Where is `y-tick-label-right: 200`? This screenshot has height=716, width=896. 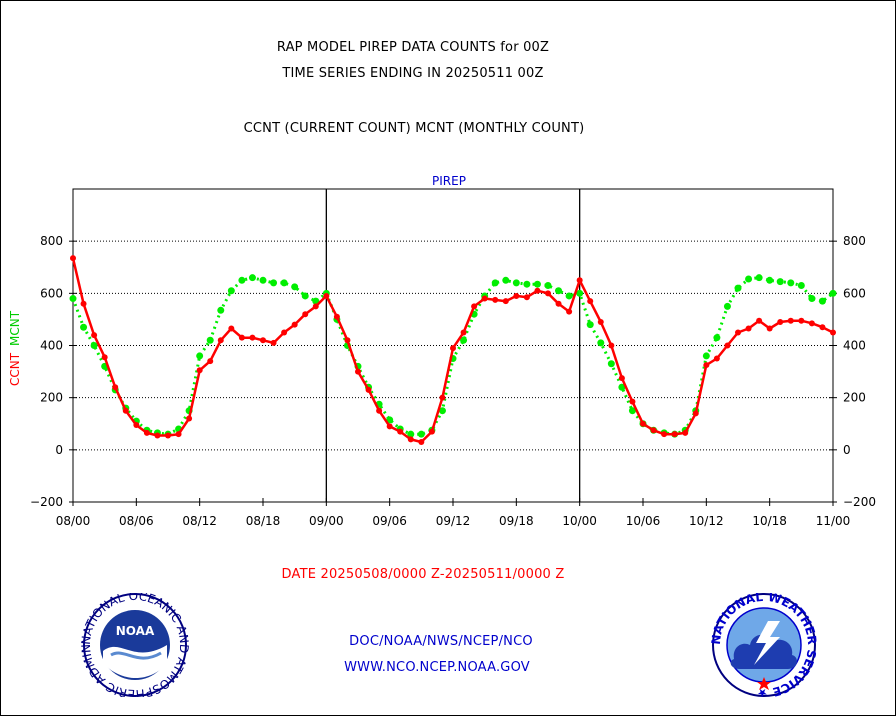
y-tick-label-right: 200 is located at coordinates (854, 398).